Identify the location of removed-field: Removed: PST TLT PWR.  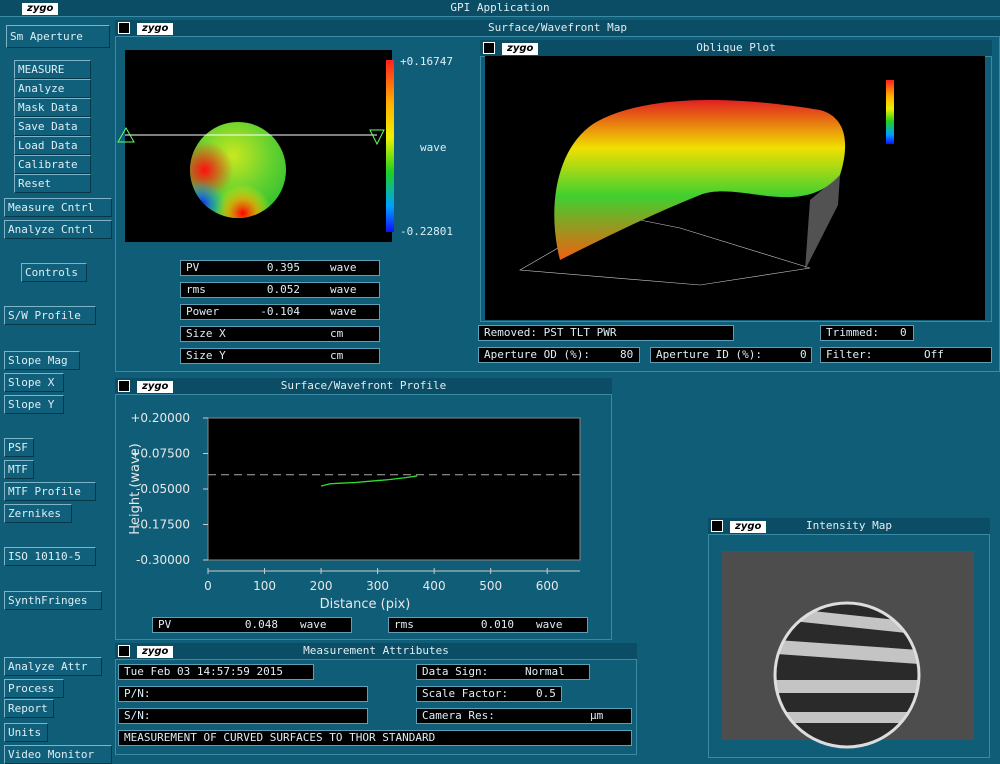
(606, 333).